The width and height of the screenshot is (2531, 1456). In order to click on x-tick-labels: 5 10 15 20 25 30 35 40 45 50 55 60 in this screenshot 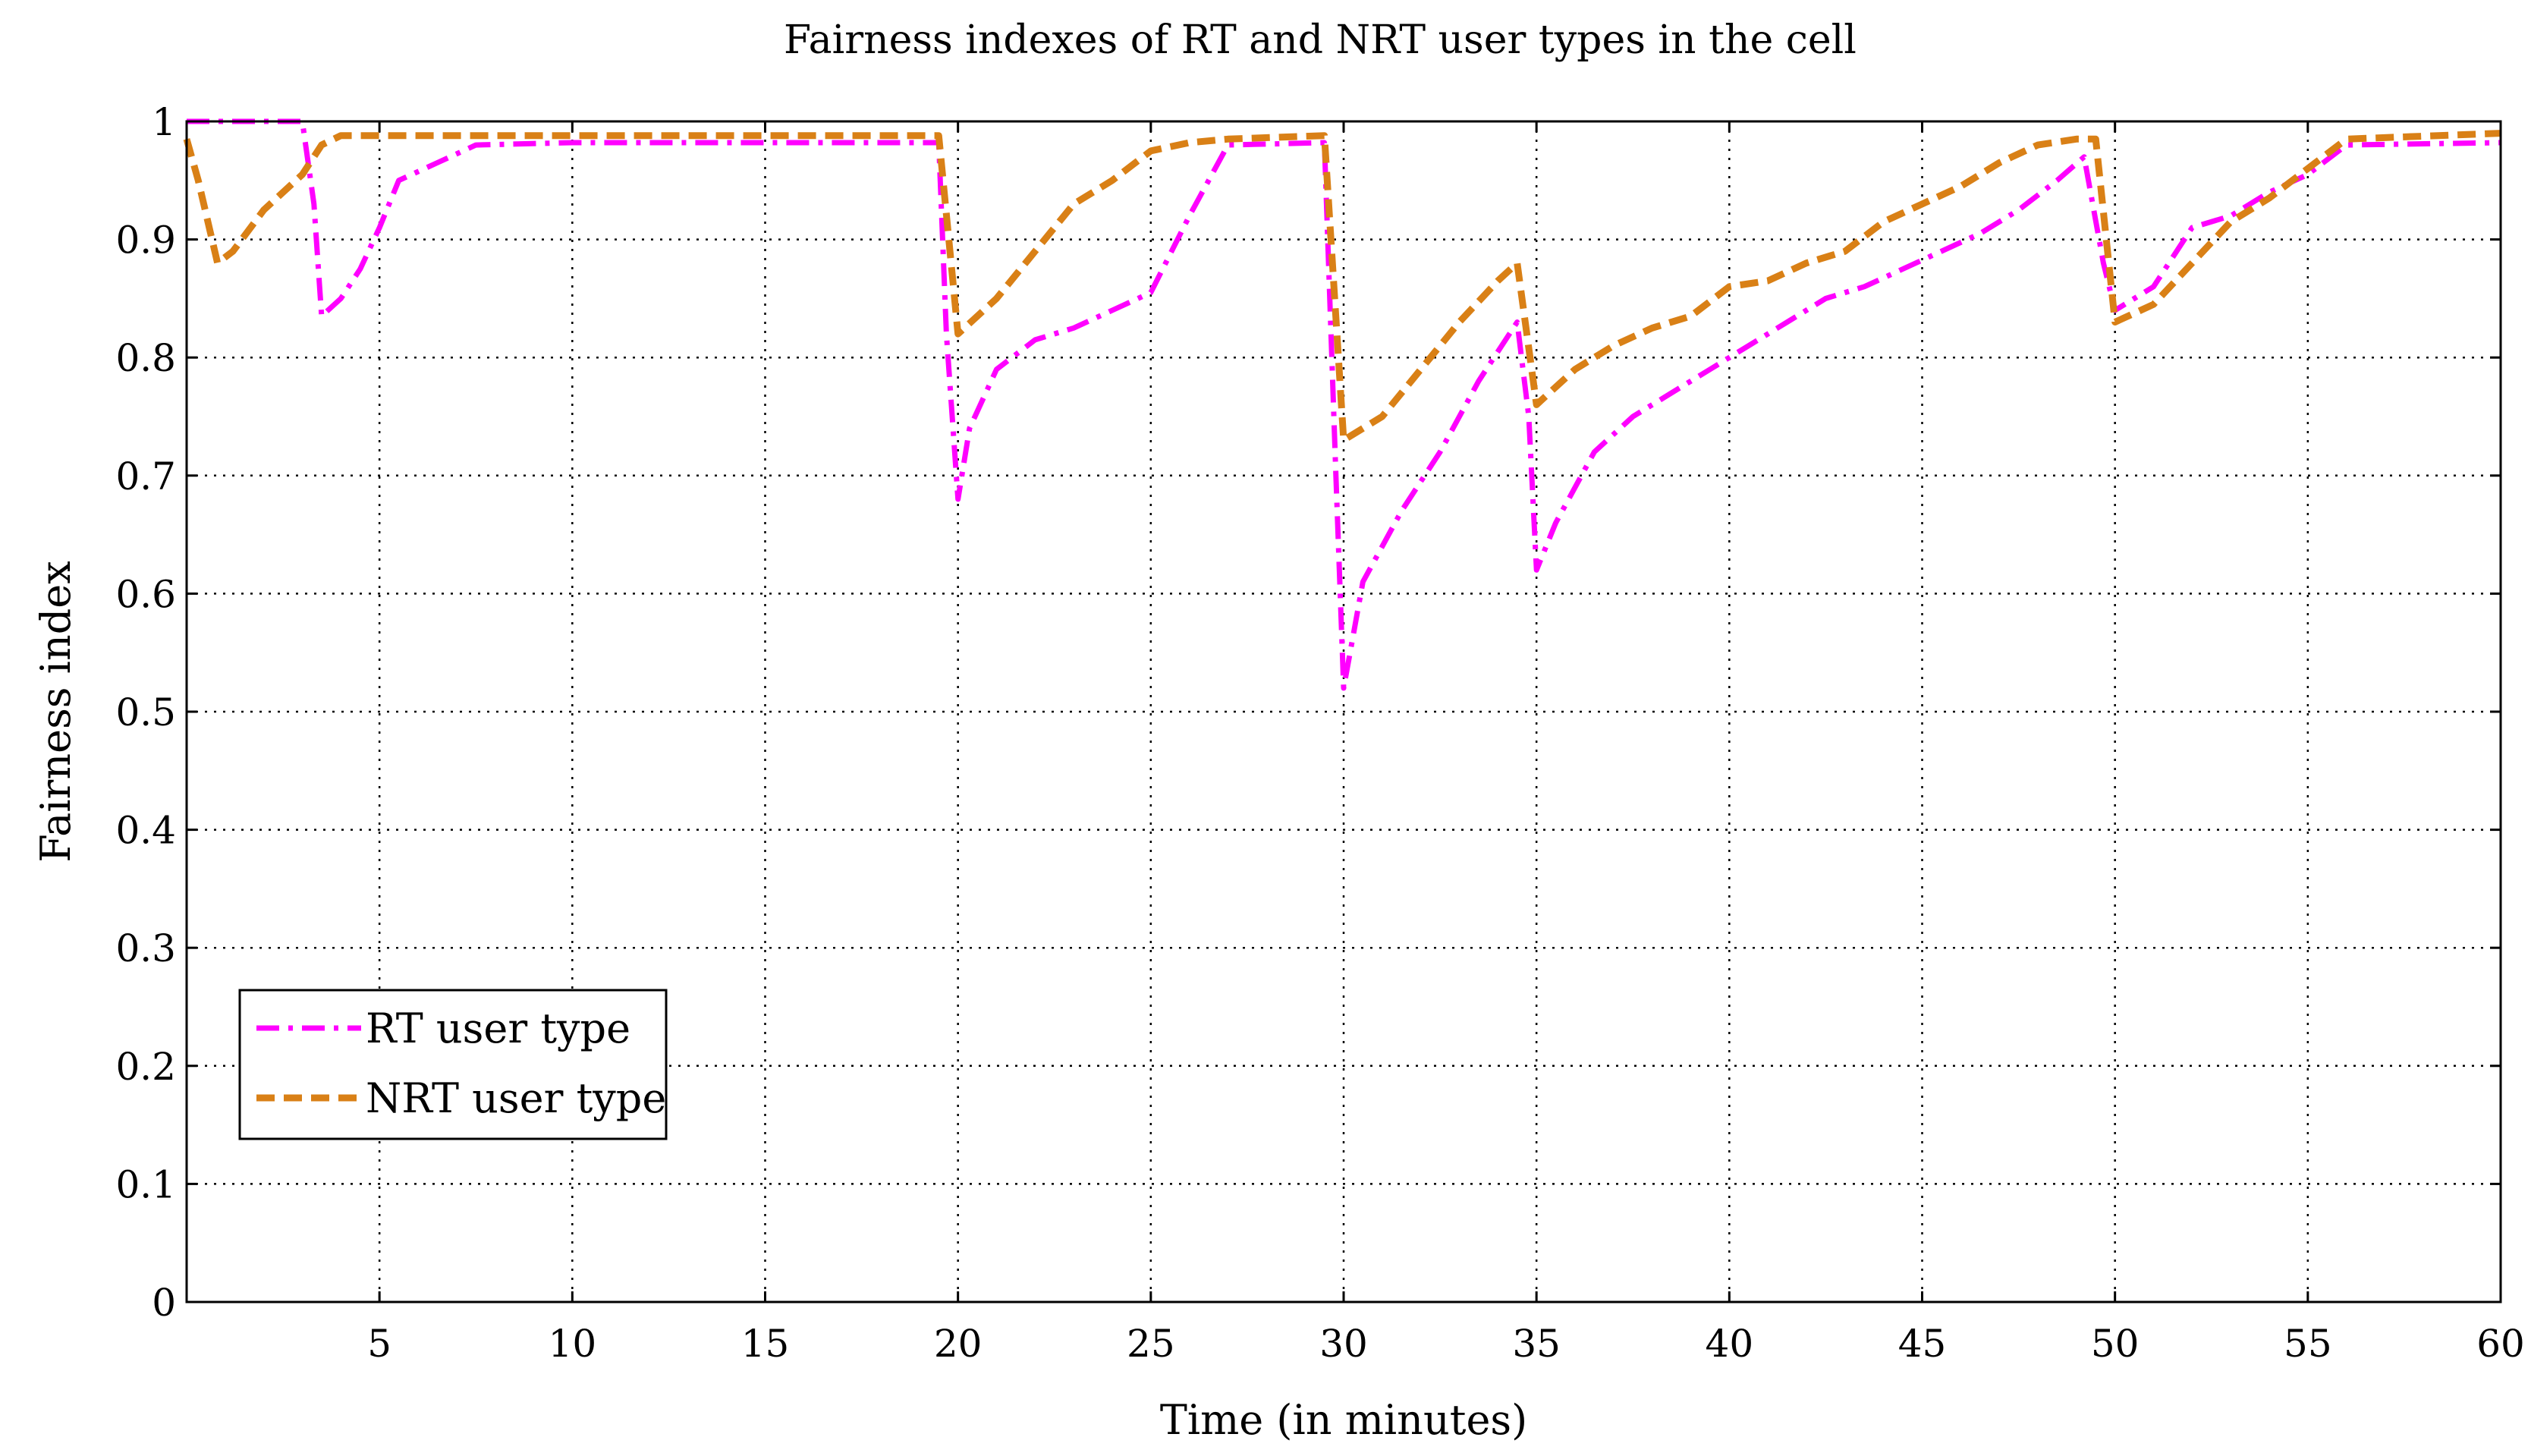, I will do `click(1446, 1344)`.